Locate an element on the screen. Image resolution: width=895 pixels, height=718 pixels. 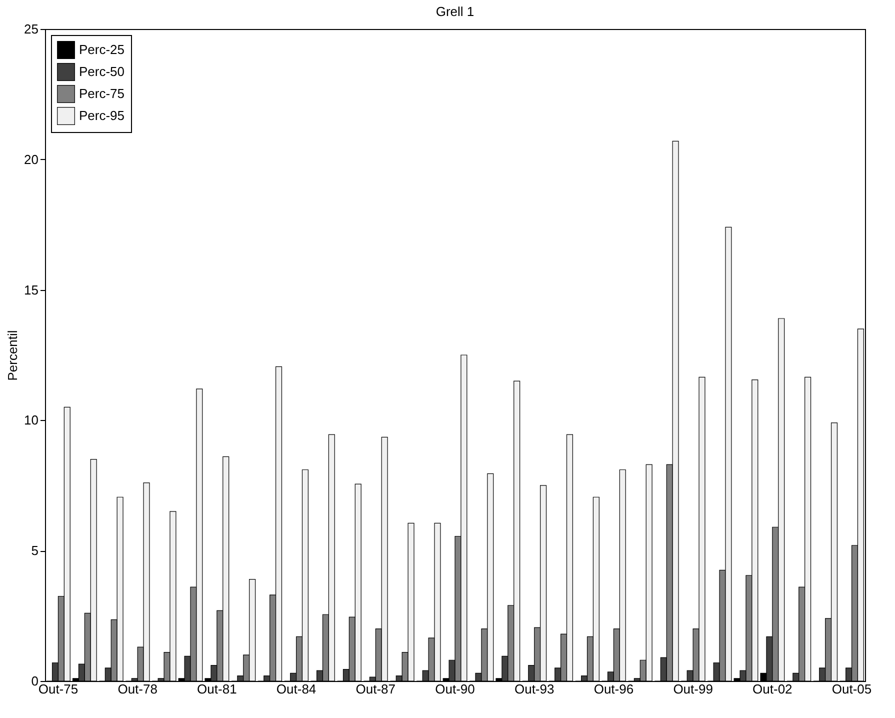
x-tick-label: Out-84 is located at coordinates (296, 689).